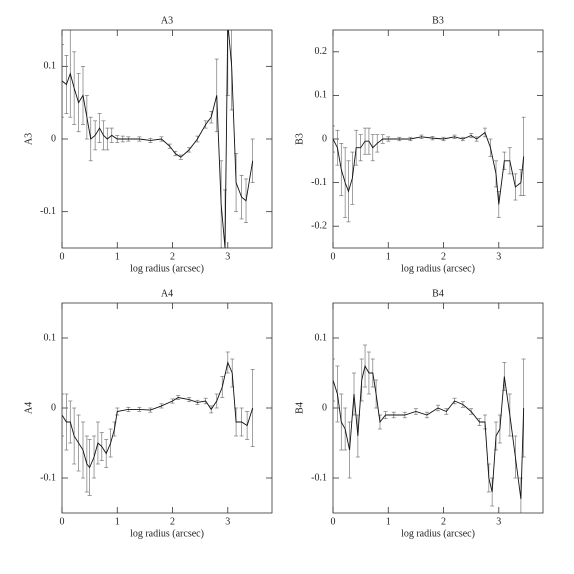 This screenshot has width=574, height=574. Describe the element at coordinates (299, 139) in the screenshot. I see `y-axis-label: B3` at that location.